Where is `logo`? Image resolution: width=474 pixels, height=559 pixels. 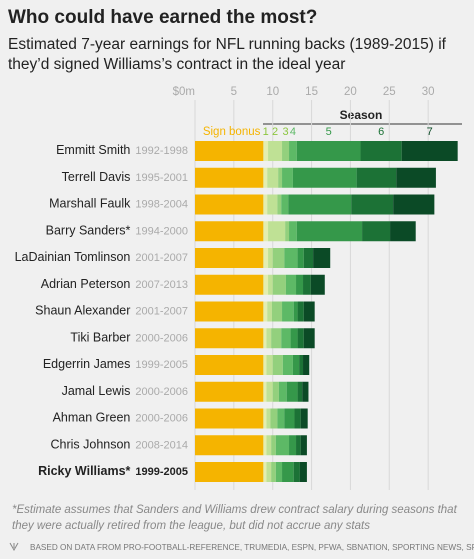 logo is located at coordinates (14, 547).